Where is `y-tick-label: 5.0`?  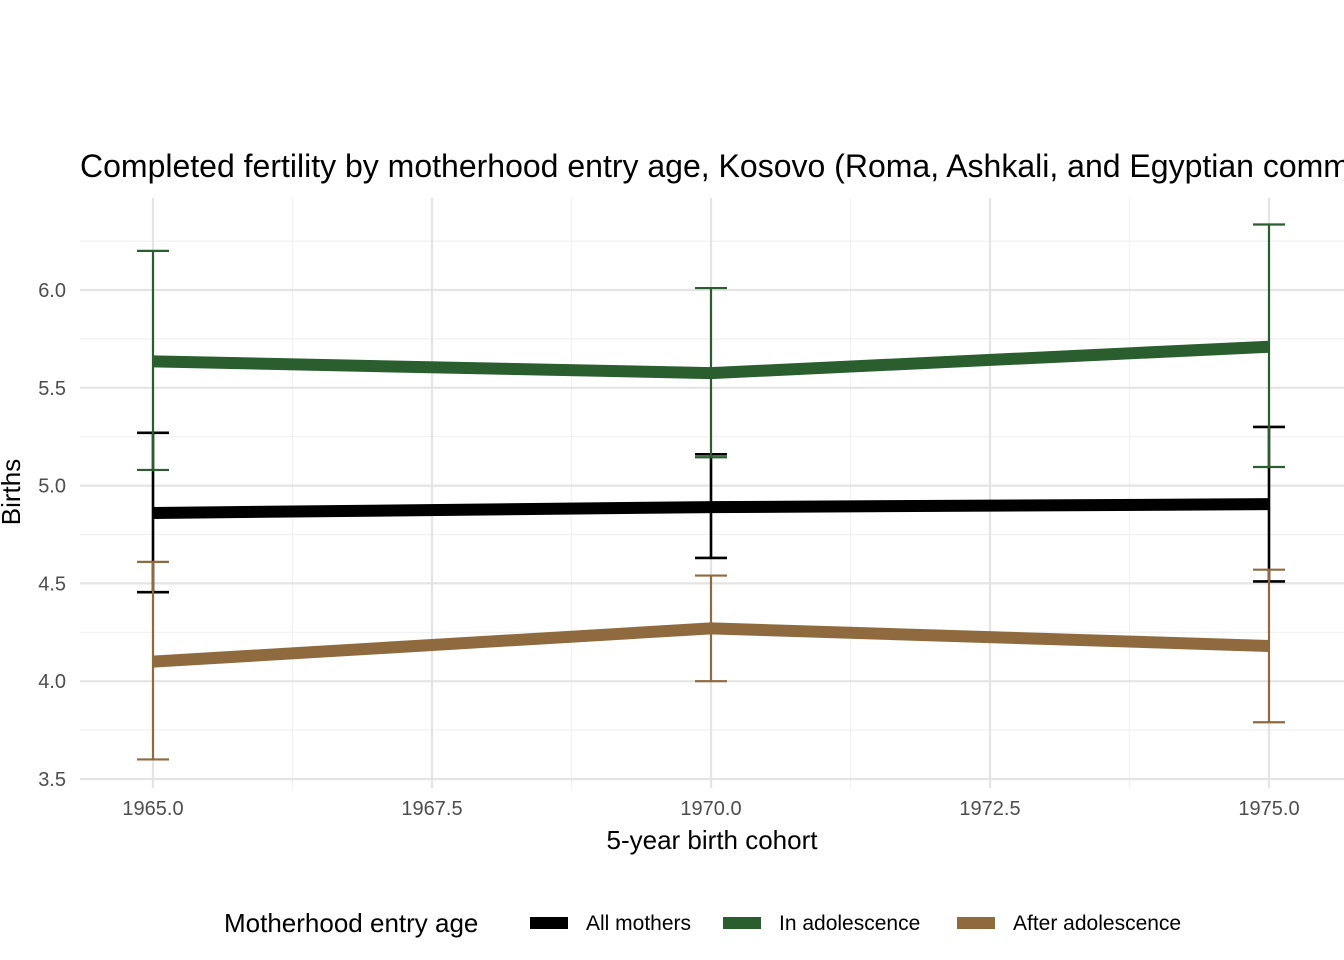
y-tick-label: 5.0 is located at coordinates (52, 487).